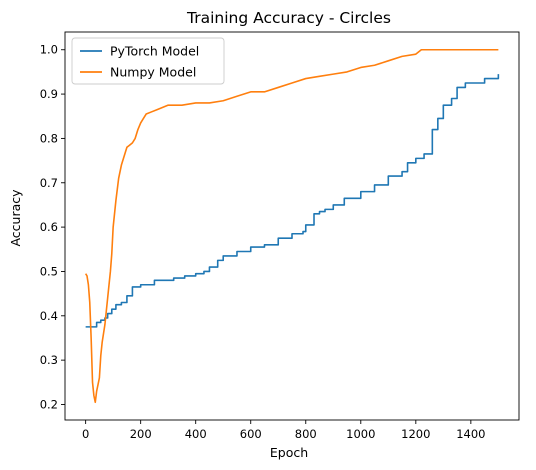 The width and height of the screenshot is (536, 470). I want to click on x-tick-label: 400, so click(196, 434).